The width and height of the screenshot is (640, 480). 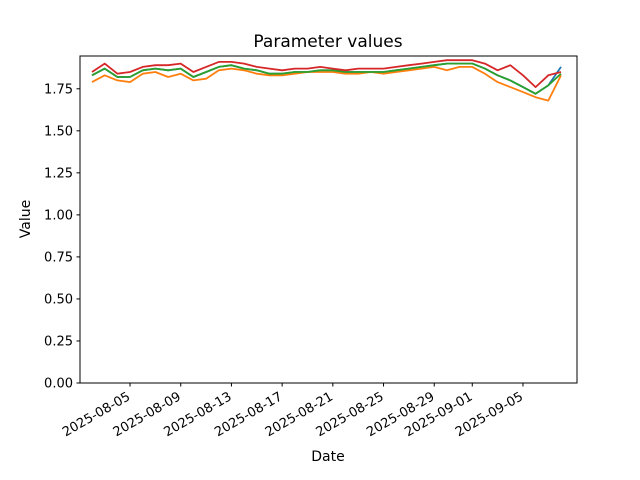 What do you see at coordinates (326, 73) in the screenshot?
I see `line-series-red` at bounding box center [326, 73].